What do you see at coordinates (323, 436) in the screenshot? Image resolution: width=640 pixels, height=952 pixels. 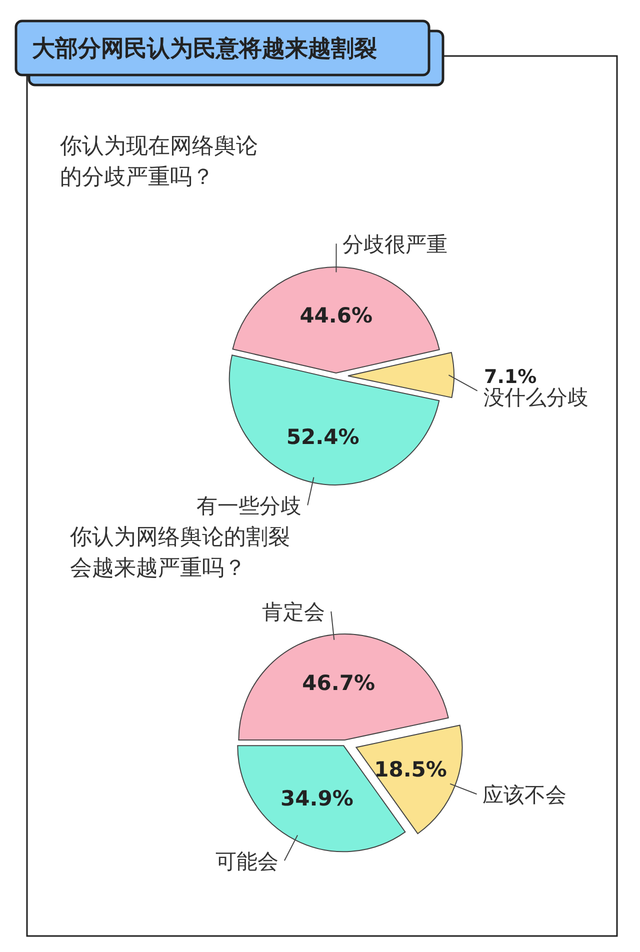 I see `data-label: 52.4%` at bounding box center [323, 436].